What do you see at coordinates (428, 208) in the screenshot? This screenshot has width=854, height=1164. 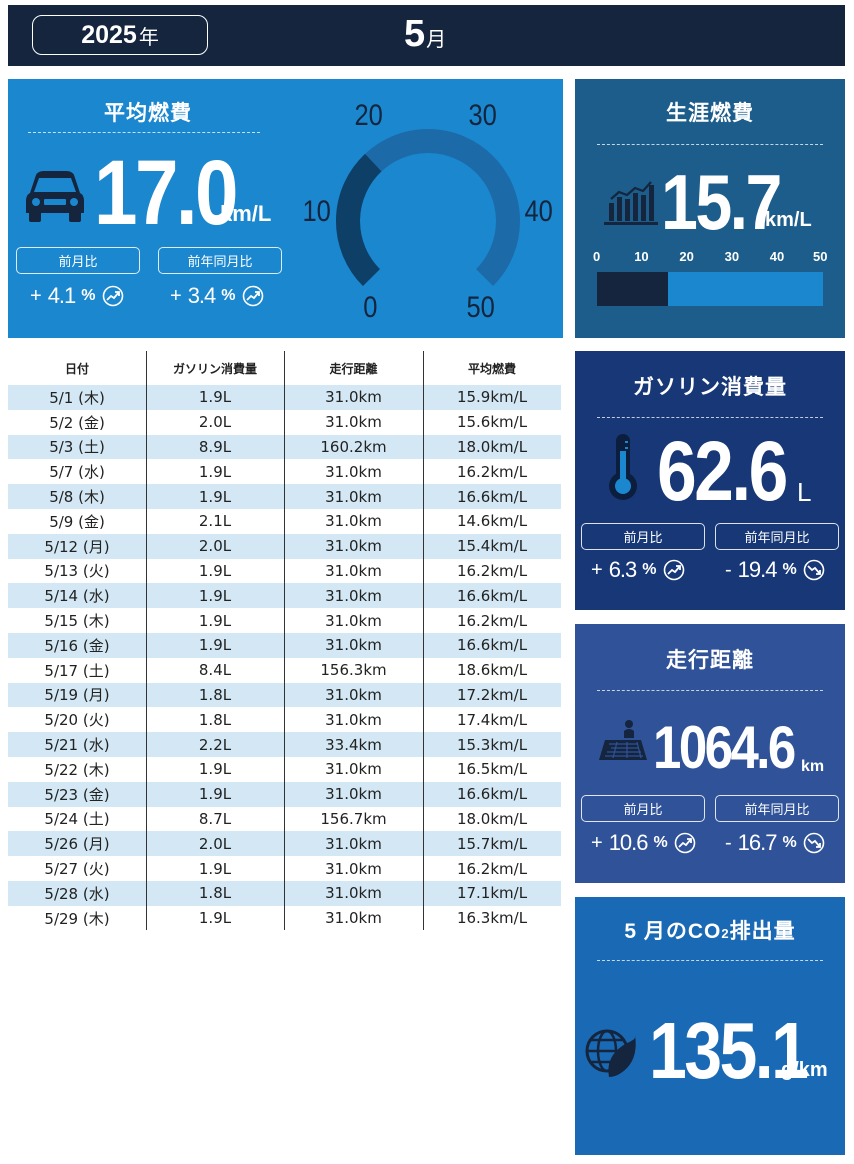 I see `fuel-gauge` at bounding box center [428, 208].